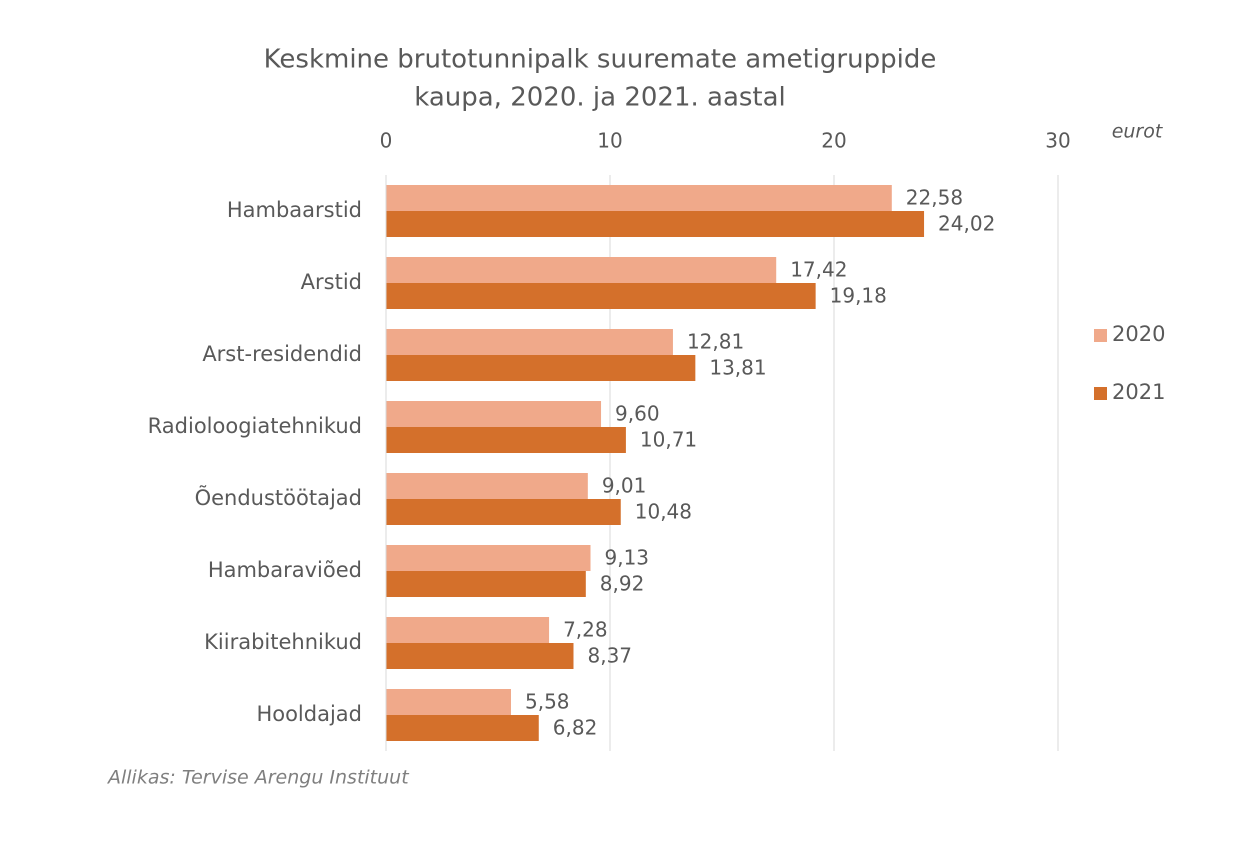 This screenshot has height=844, width=1240. What do you see at coordinates (818, 270) in the screenshot?
I see `value-label: 17,42` at bounding box center [818, 270].